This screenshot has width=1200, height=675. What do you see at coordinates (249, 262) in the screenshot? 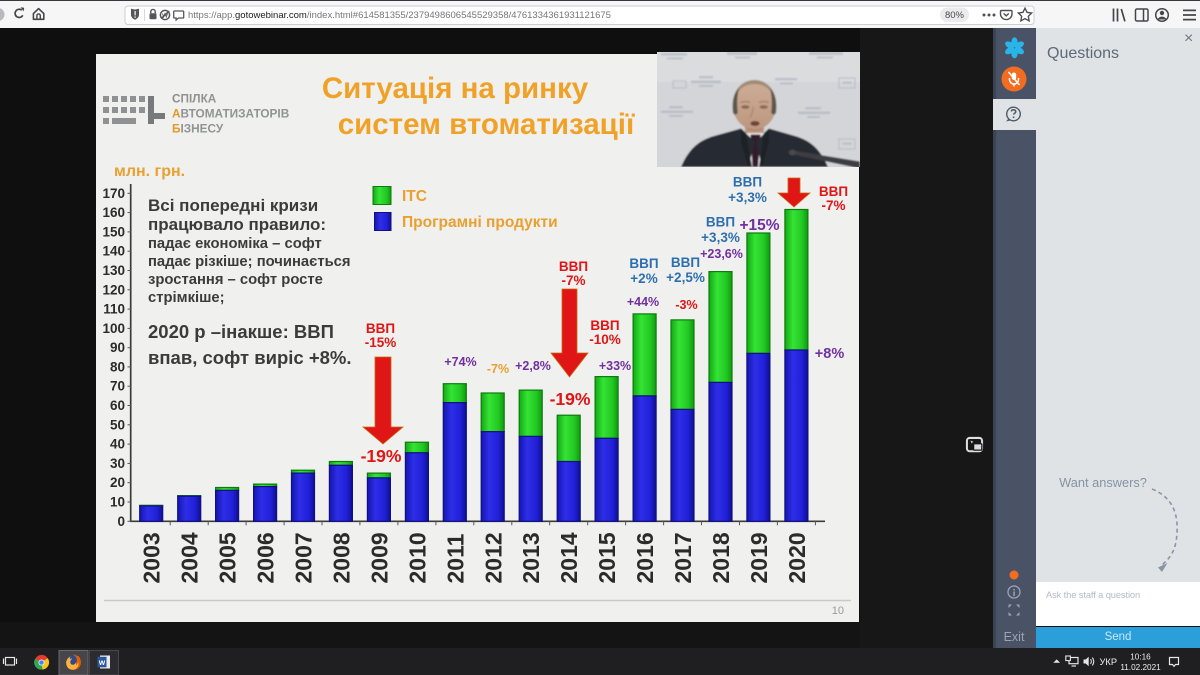
I see `svg-text: падає різкіше; починається` at bounding box center [249, 262].